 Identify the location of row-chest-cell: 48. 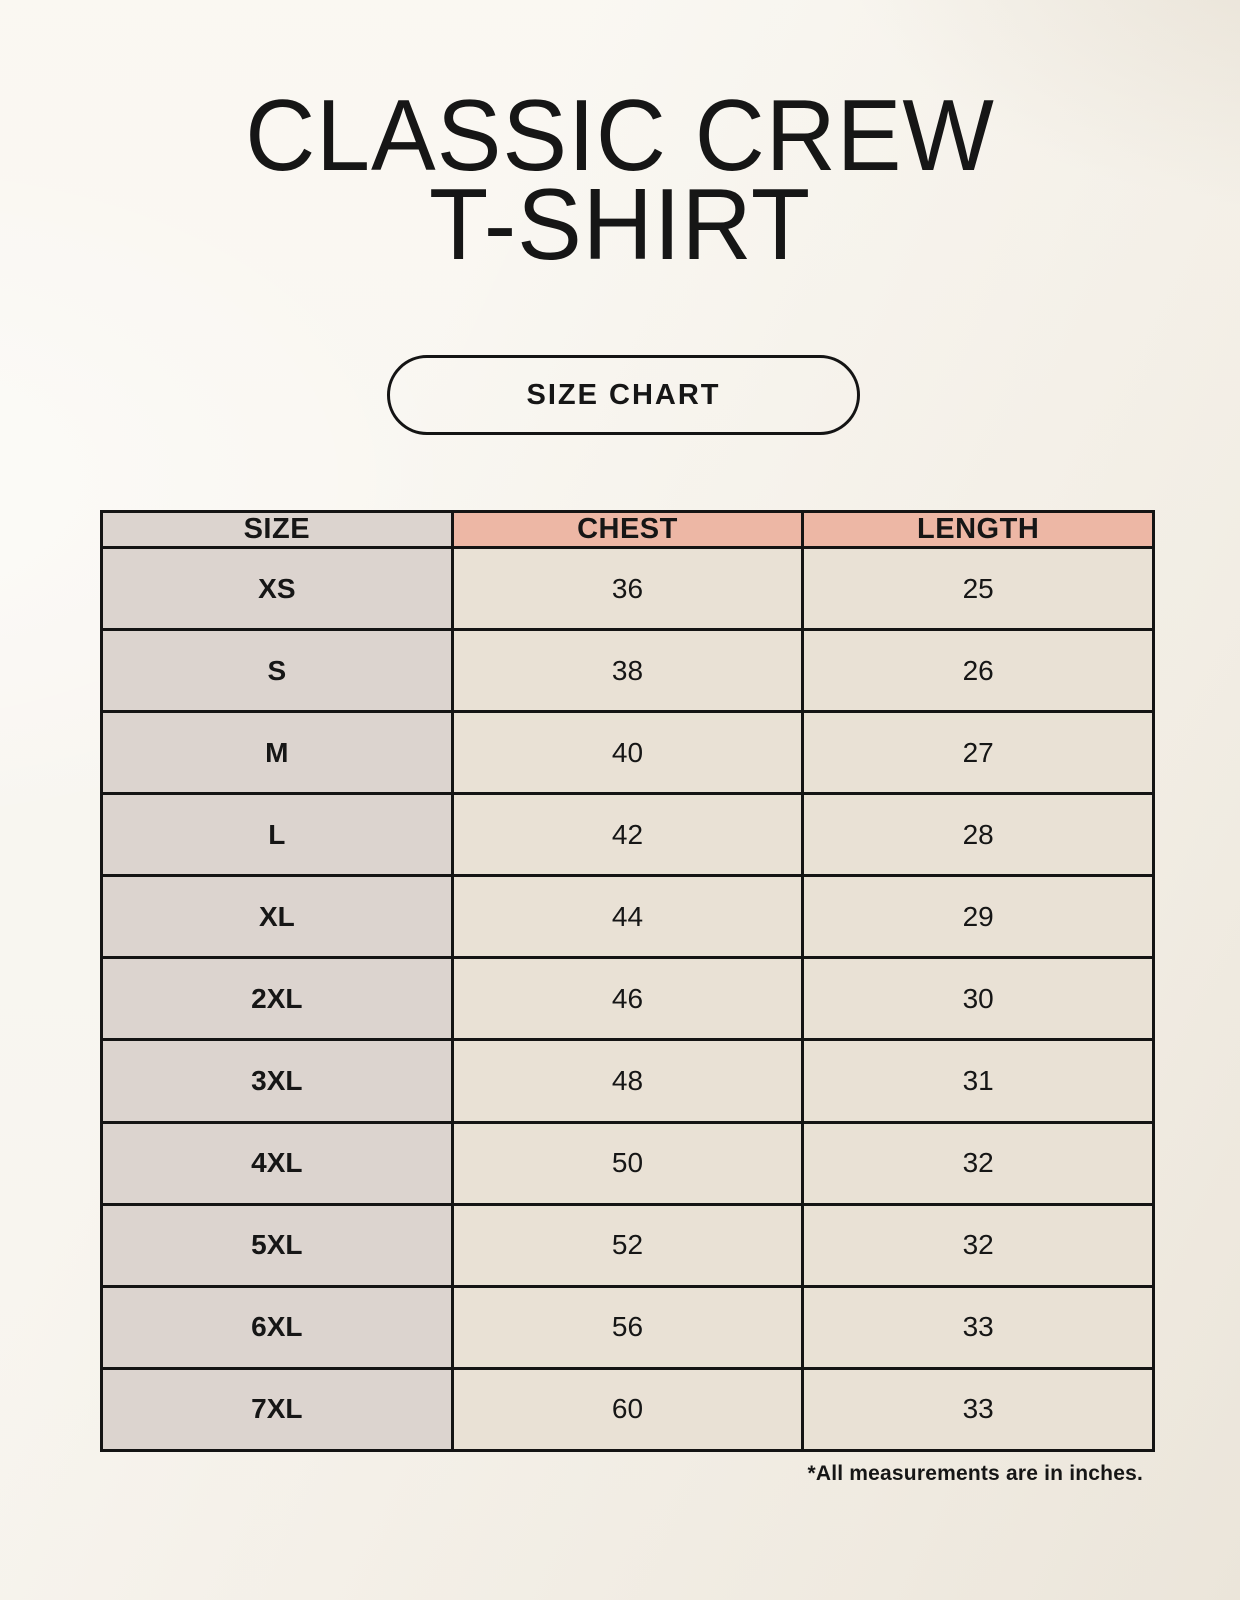
(627, 1081).